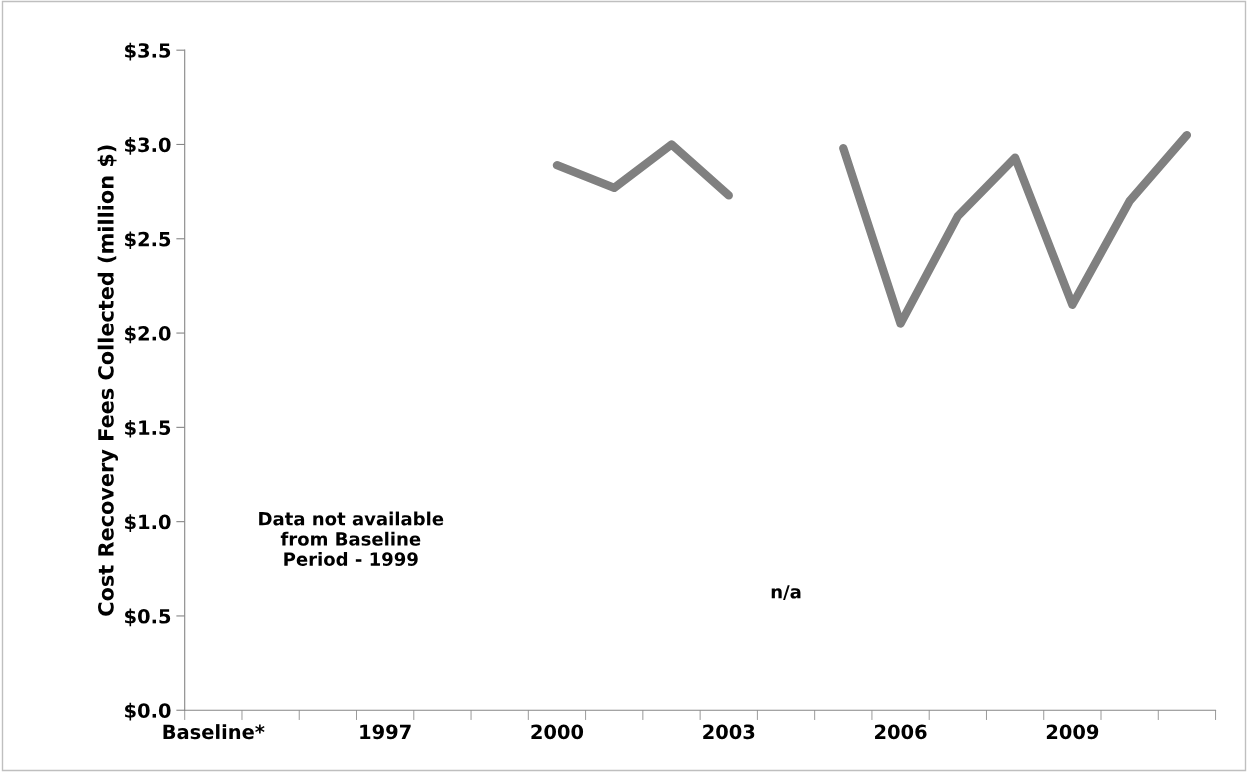 The height and width of the screenshot is (772, 1248). I want to click on y-tick-label: $2.5, so click(148, 240).